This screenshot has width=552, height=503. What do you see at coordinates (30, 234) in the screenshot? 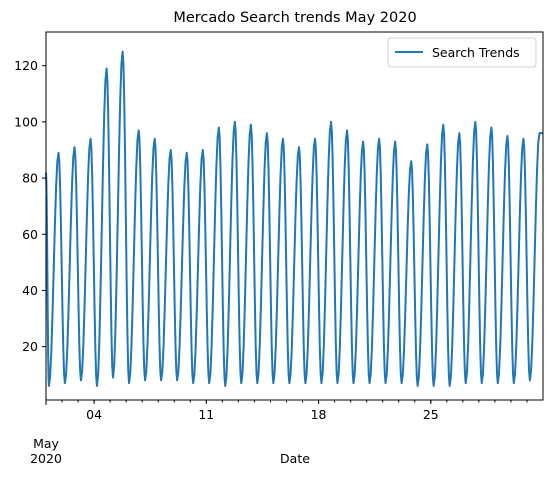
I see `y-tick-label: 60` at bounding box center [30, 234].